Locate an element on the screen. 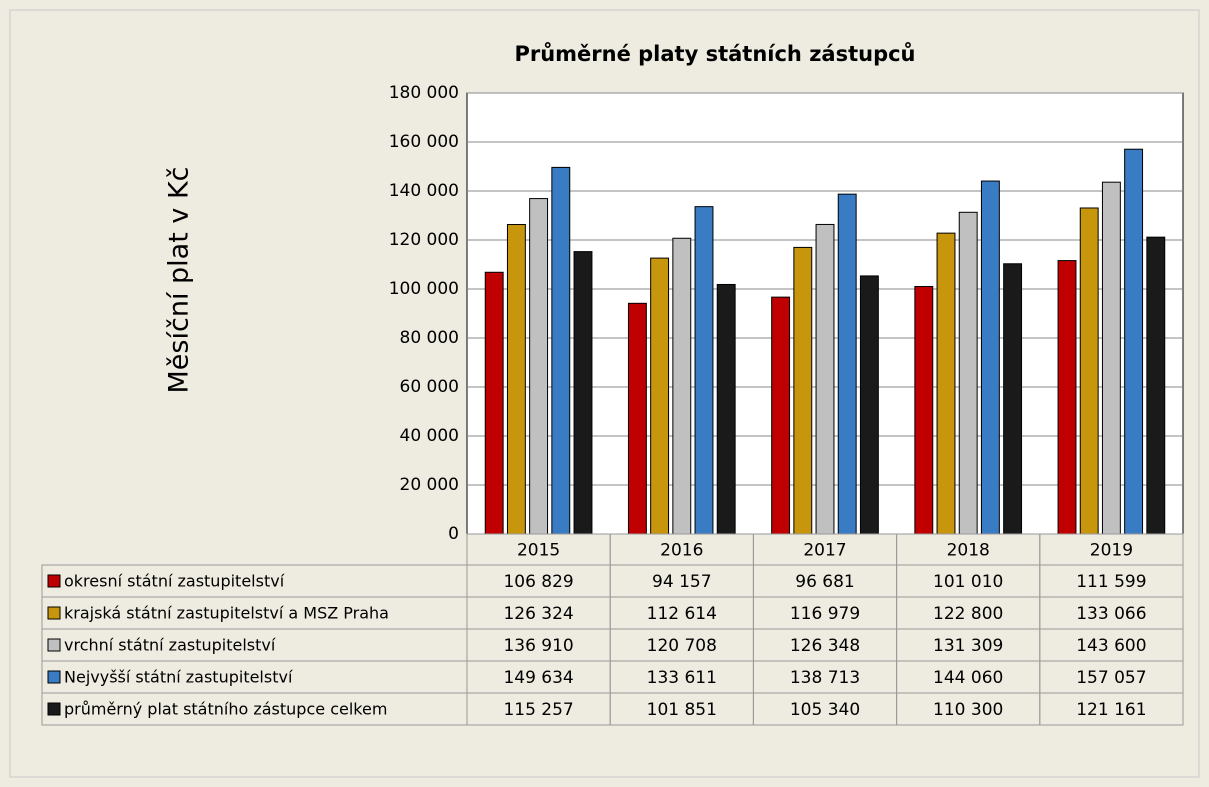 Image resolution: width=1209 pixels, height=787 pixels. legend-label: Nejvyšší státní zastupitelství is located at coordinates (178, 677).